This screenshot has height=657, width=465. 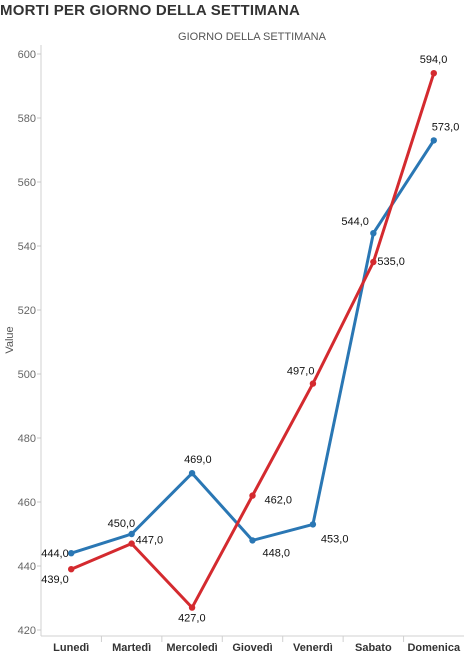 I want to click on y-tick-label: 420, so click(x=27, y=631).